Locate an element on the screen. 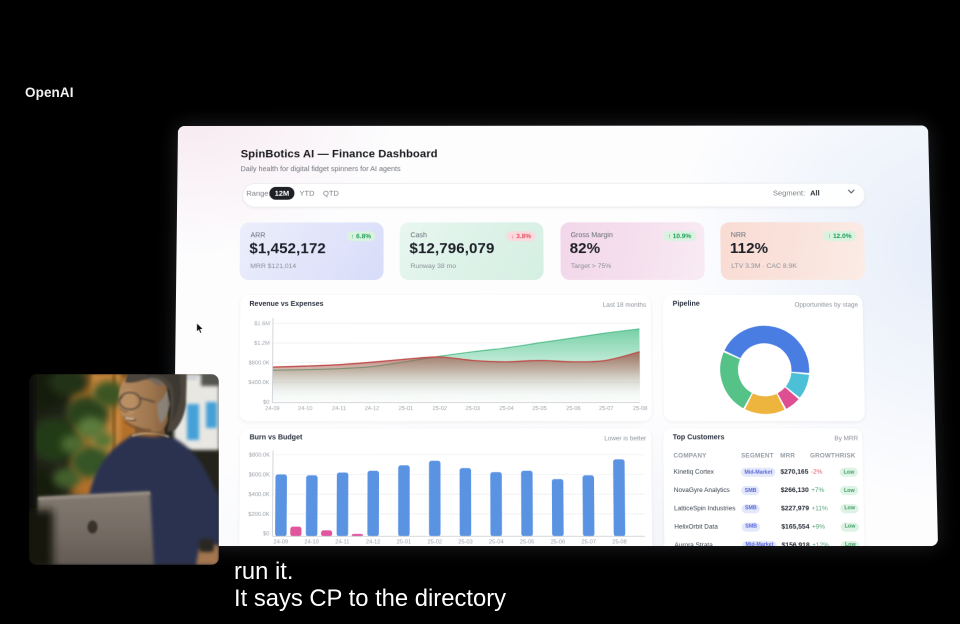 The width and height of the screenshot is (960, 624). svg-text: $200.0K is located at coordinates (259, 514).